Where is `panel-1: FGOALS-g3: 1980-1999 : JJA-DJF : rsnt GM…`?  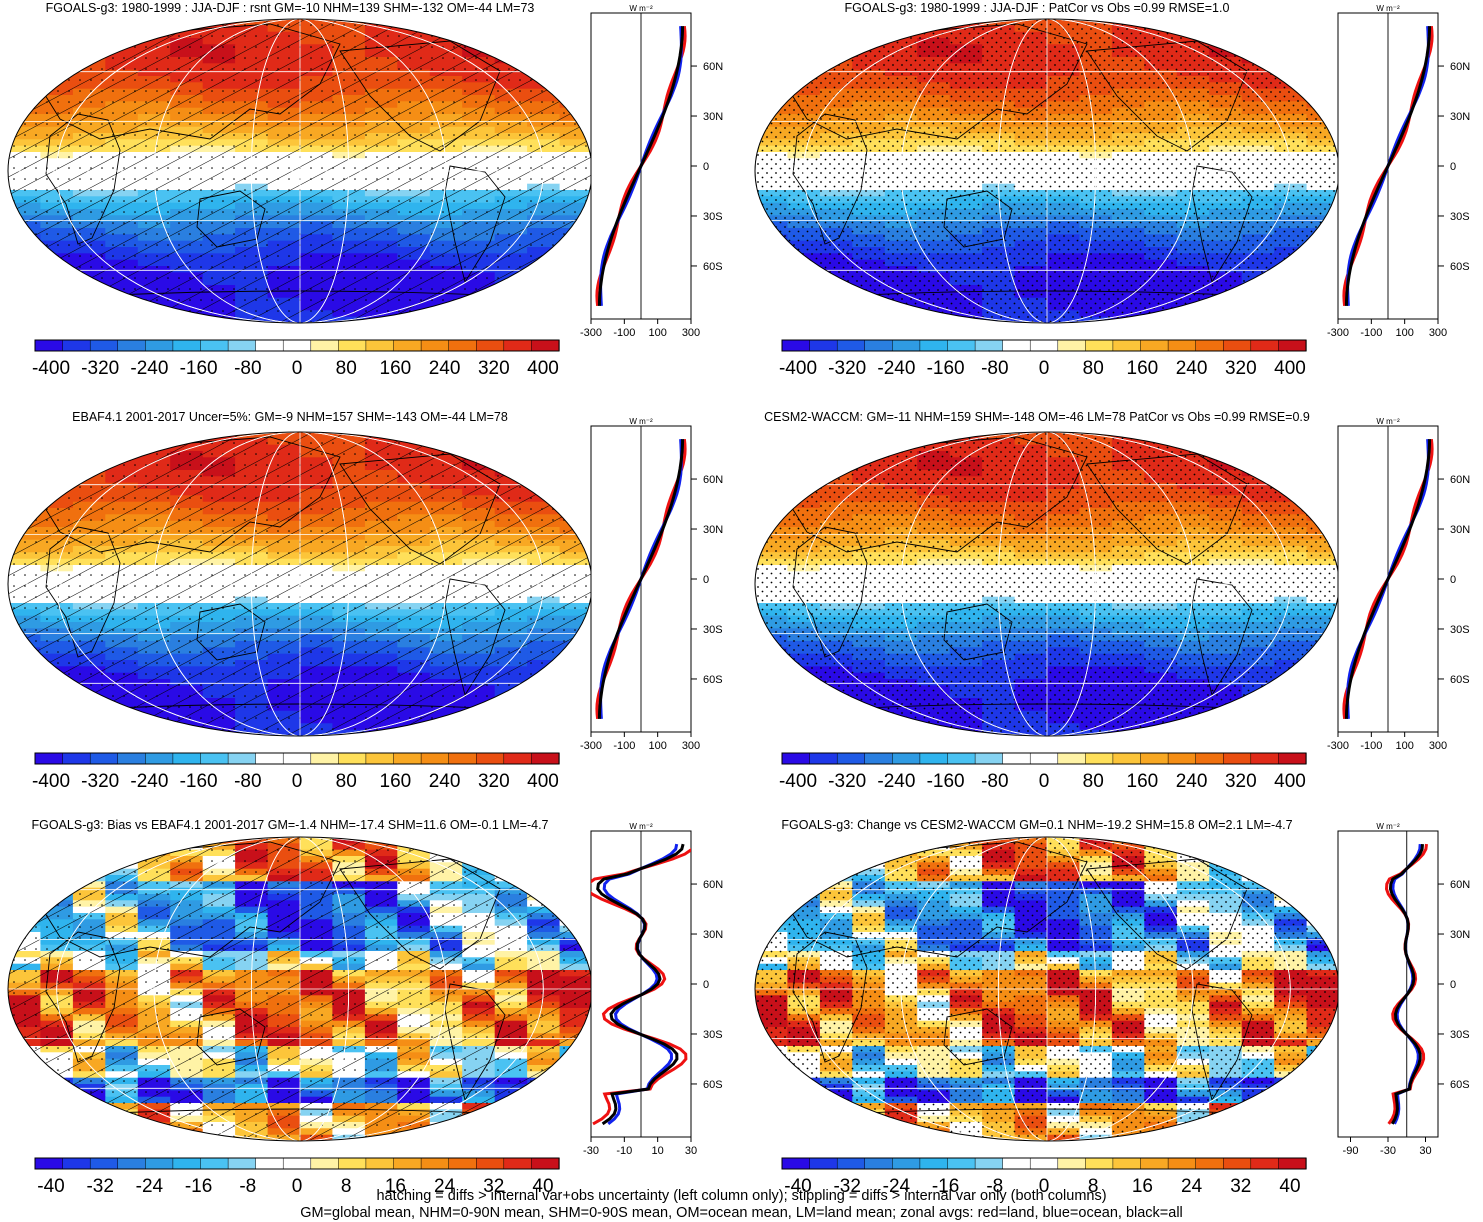
panel-1: FGOALS-g3: 1980-1999 : JJA-DJF : rsnt GM… is located at coordinates (365, 190).